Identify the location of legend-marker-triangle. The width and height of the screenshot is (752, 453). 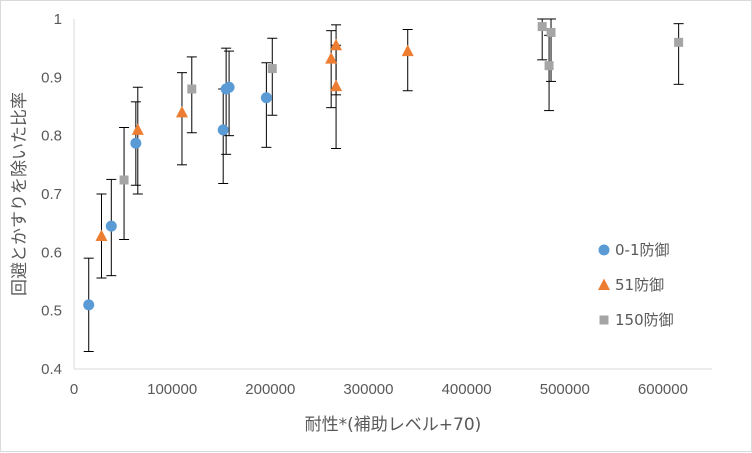
(604, 284).